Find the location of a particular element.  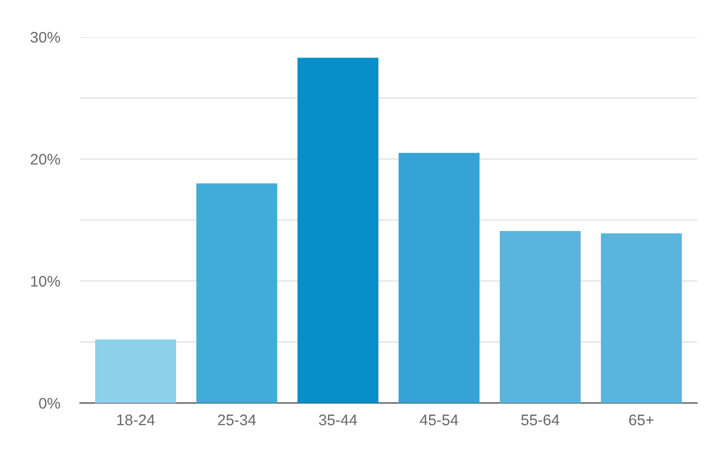

x-tick-label: 25-34 is located at coordinates (237, 420).